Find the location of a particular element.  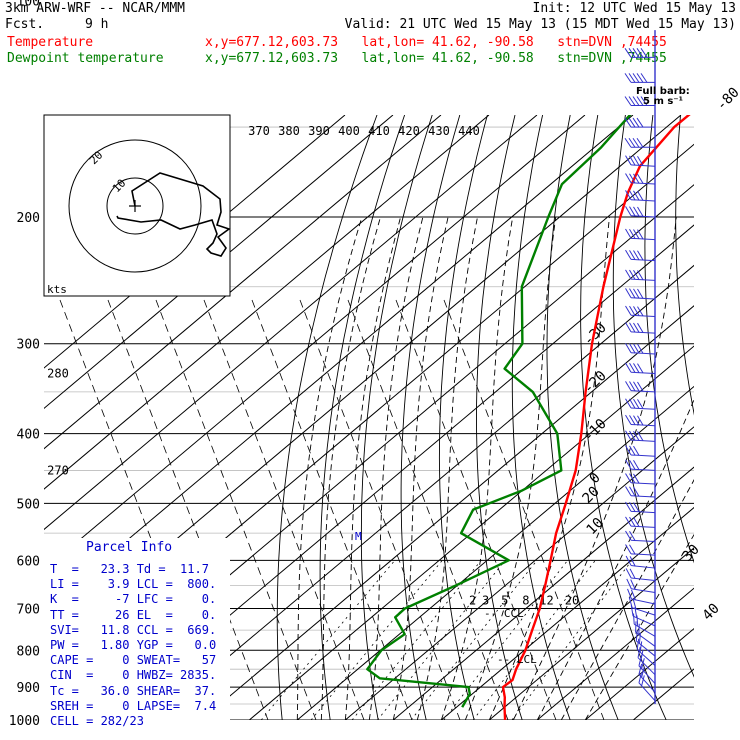

theta-label: 370 is located at coordinates (259, 131).